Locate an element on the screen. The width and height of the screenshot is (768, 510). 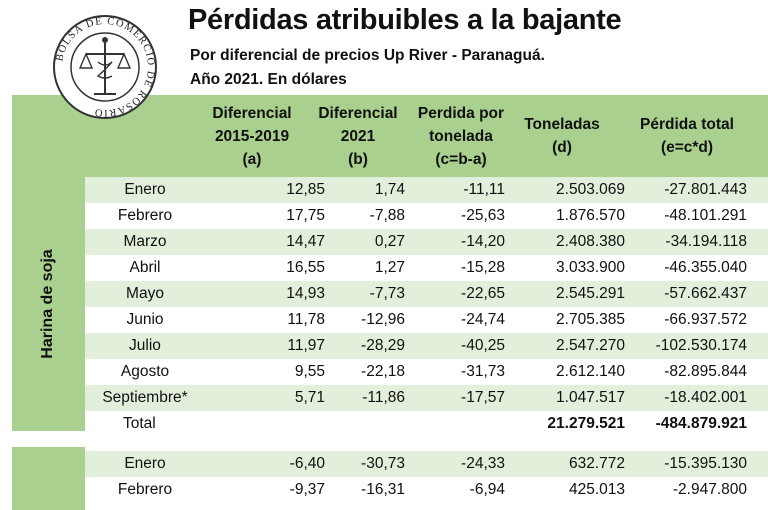
page-title: Pérdidas atribuibles a la bajante is located at coordinates (405, 20).